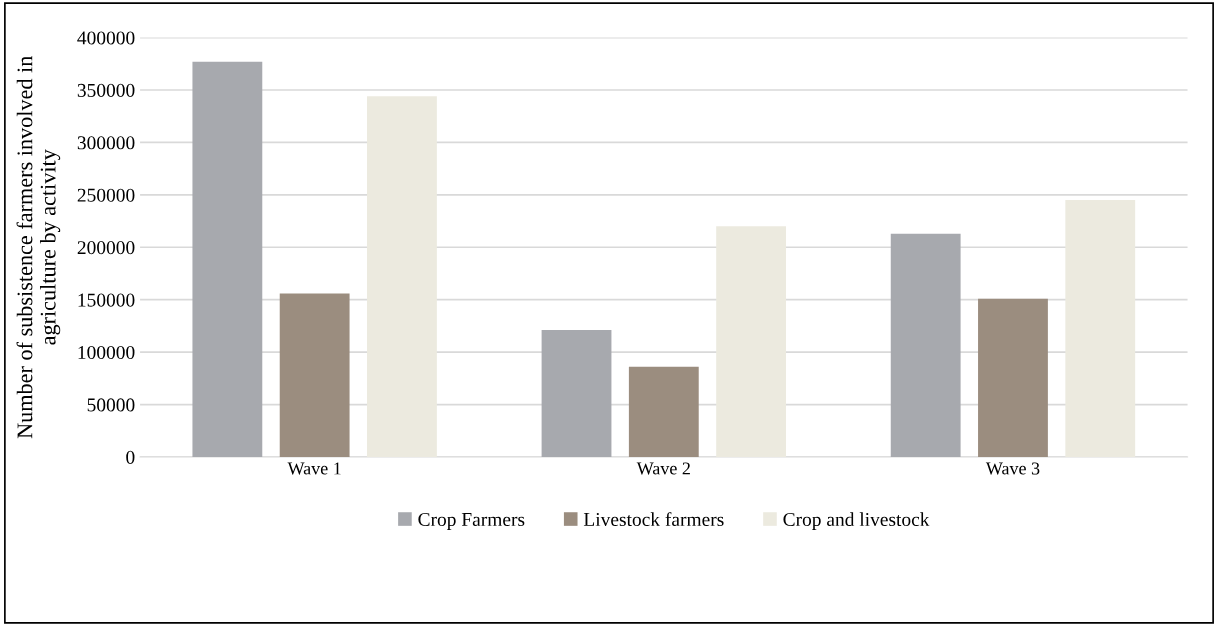 Image resolution: width=1218 pixels, height=626 pixels. I want to click on legend-label: Livestock farmers, so click(653, 519).